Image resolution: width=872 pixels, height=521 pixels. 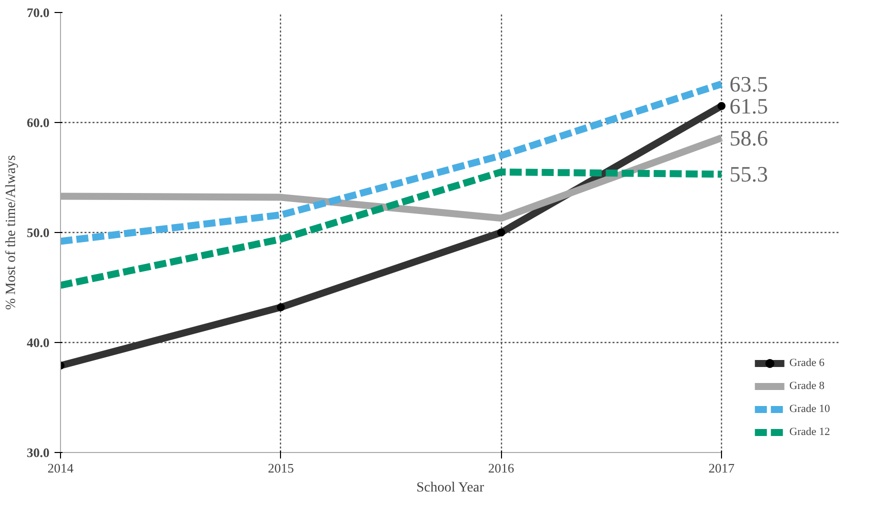 What do you see at coordinates (38, 342) in the screenshot?
I see `y-tick-label: 40.0` at bounding box center [38, 342].